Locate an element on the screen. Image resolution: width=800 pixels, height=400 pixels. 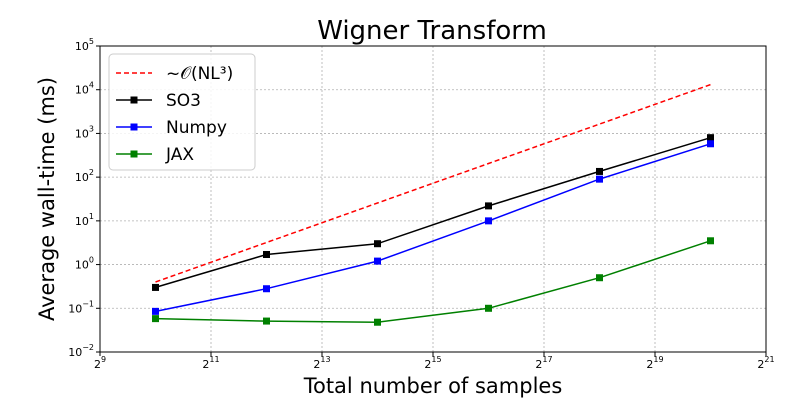
y-tick-label: 10⁵ is located at coordinates (84, 45).